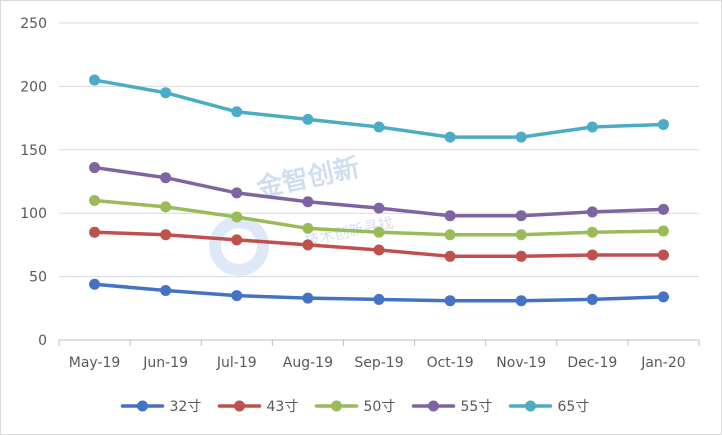 Image resolution: width=722 pixels, height=435 pixels. Describe the element at coordinates (33, 87) in the screenshot. I see `y-tick-label: 200` at that location.